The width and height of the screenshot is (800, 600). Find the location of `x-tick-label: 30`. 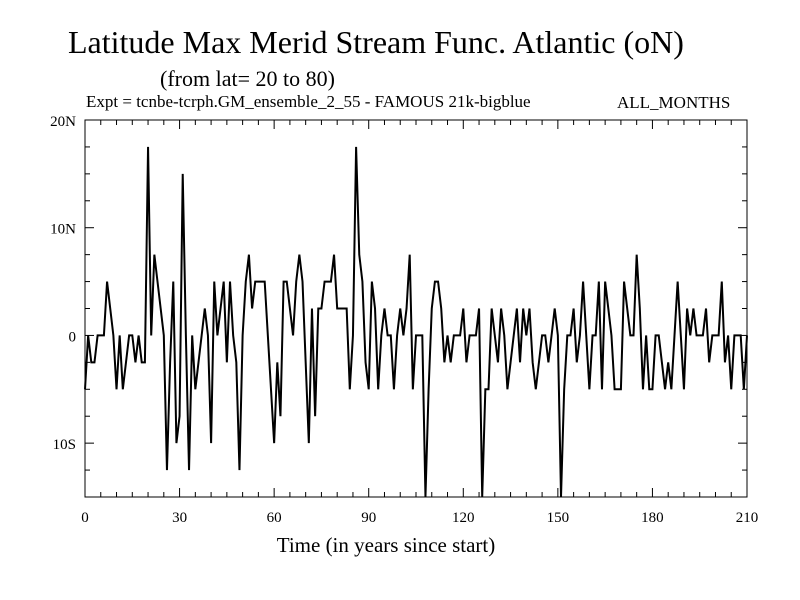

x-tick-label: 30 is located at coordinates (179, 518).